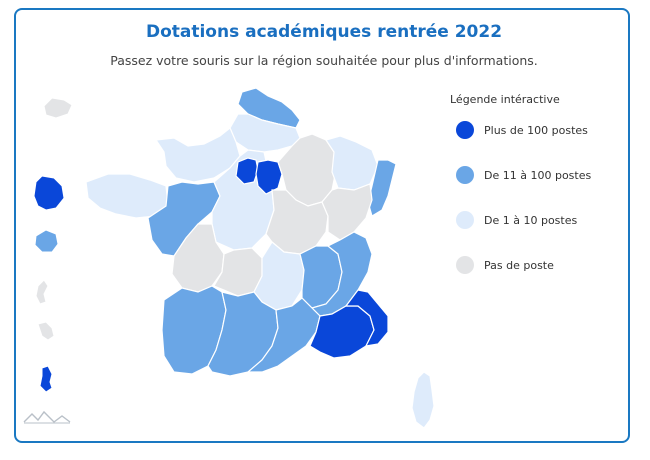 The image size is (650, 460). I want to click on legend-item-aucun: Pas de poste, so click(505, 265).